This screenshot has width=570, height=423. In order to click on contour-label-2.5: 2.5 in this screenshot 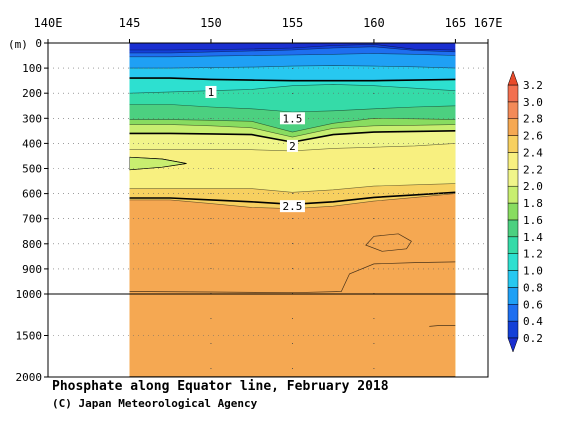, I will do `click(293, 206)`.